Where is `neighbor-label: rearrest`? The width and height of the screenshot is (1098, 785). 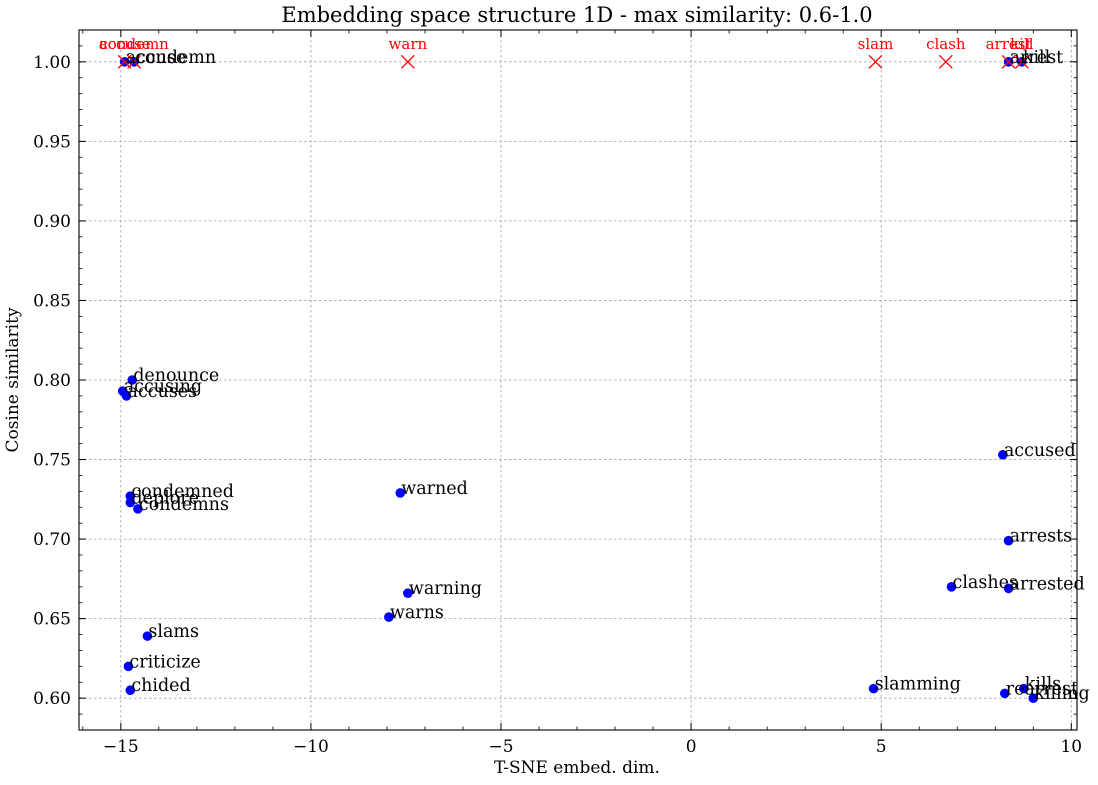 neighbor-label: rearrest is located at coordinates (1042, 689).